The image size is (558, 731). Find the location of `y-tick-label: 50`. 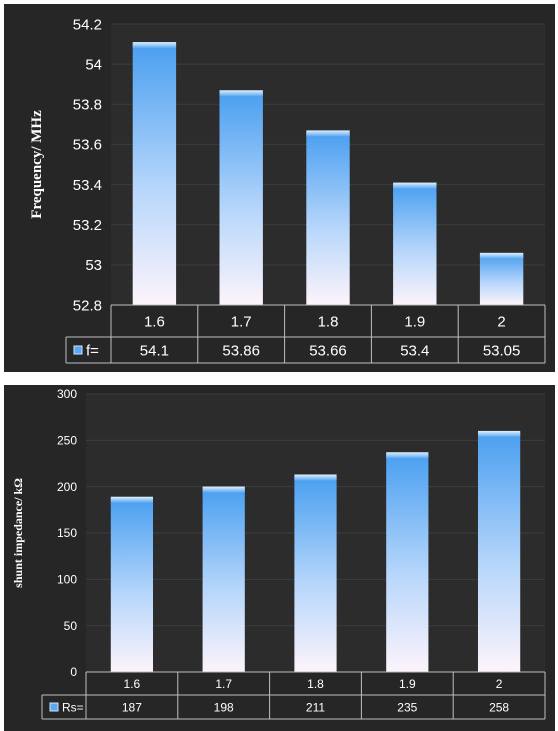

y-tick-label: 50 is located at coordinates (71, 626).